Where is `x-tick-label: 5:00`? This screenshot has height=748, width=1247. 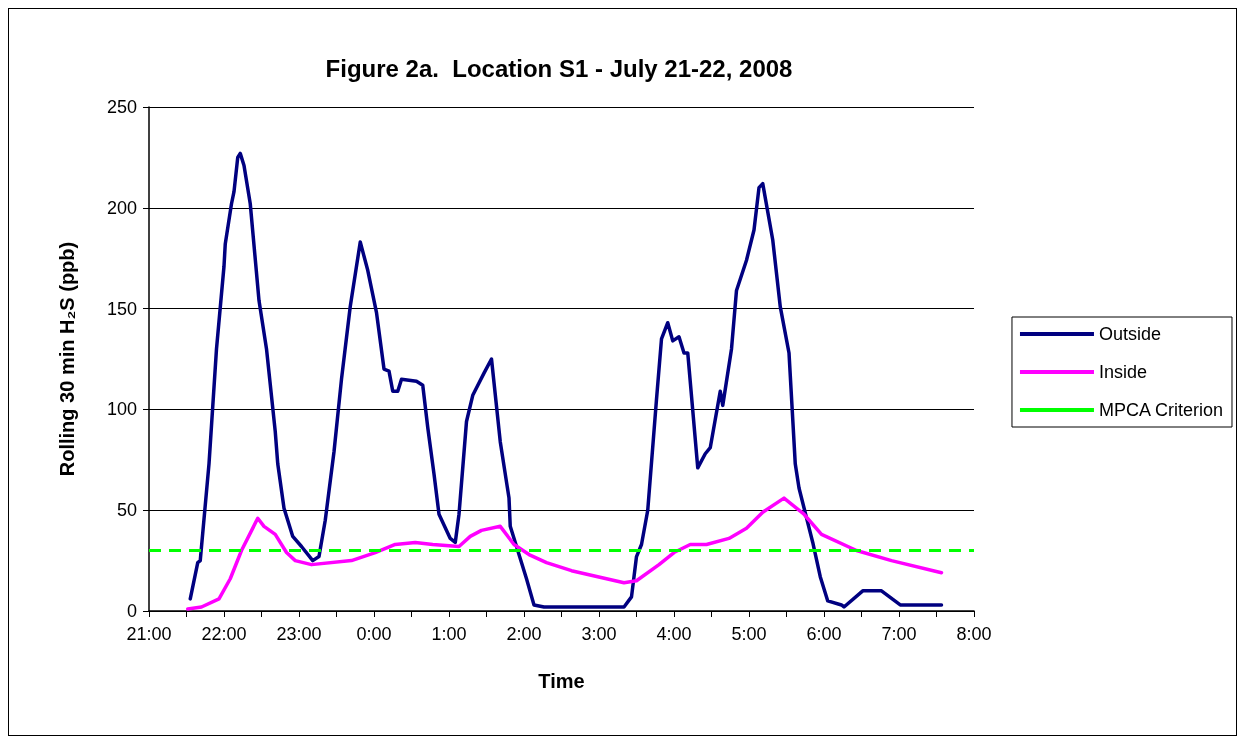 x-tick-label: 5:00 is located at coordinates (749, 634).